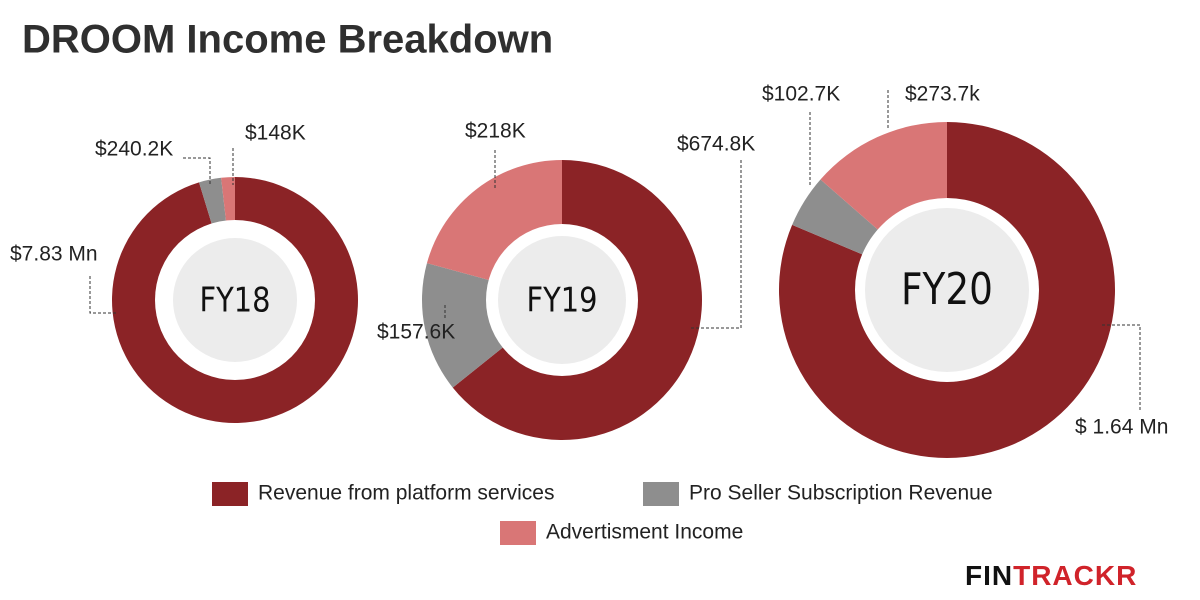 The height and width of the screenshot is (600, 1200). I want to click on legend-label: Advertisment Income, so click(644, 532).